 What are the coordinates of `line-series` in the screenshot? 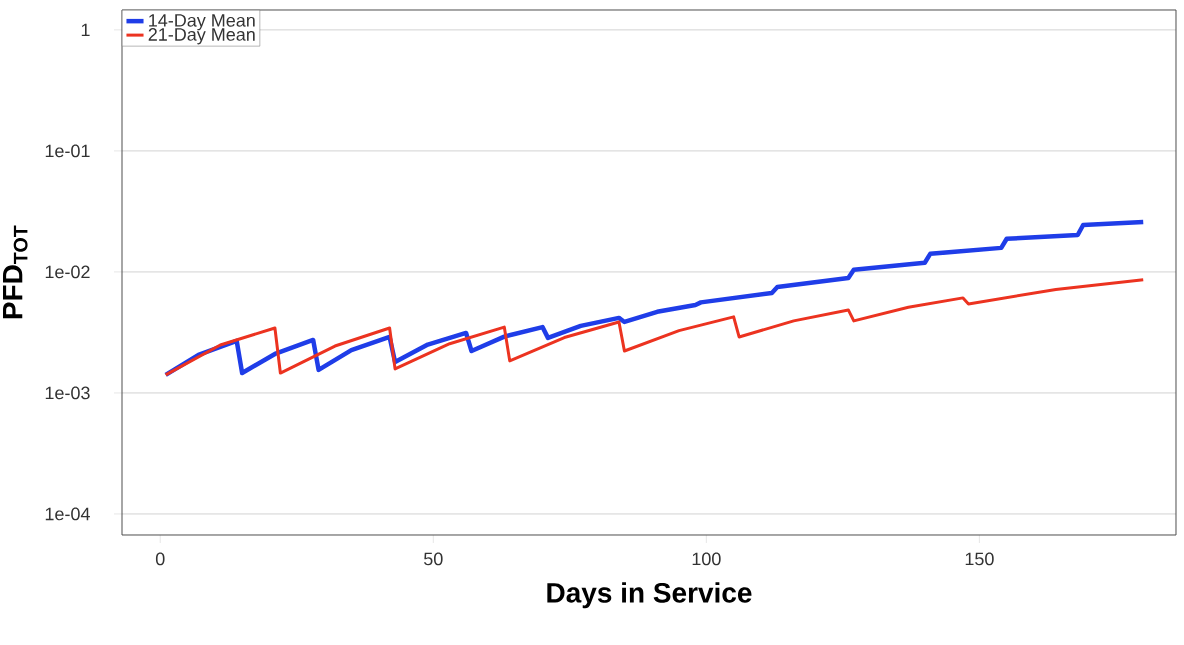 It's located at (654, 327).